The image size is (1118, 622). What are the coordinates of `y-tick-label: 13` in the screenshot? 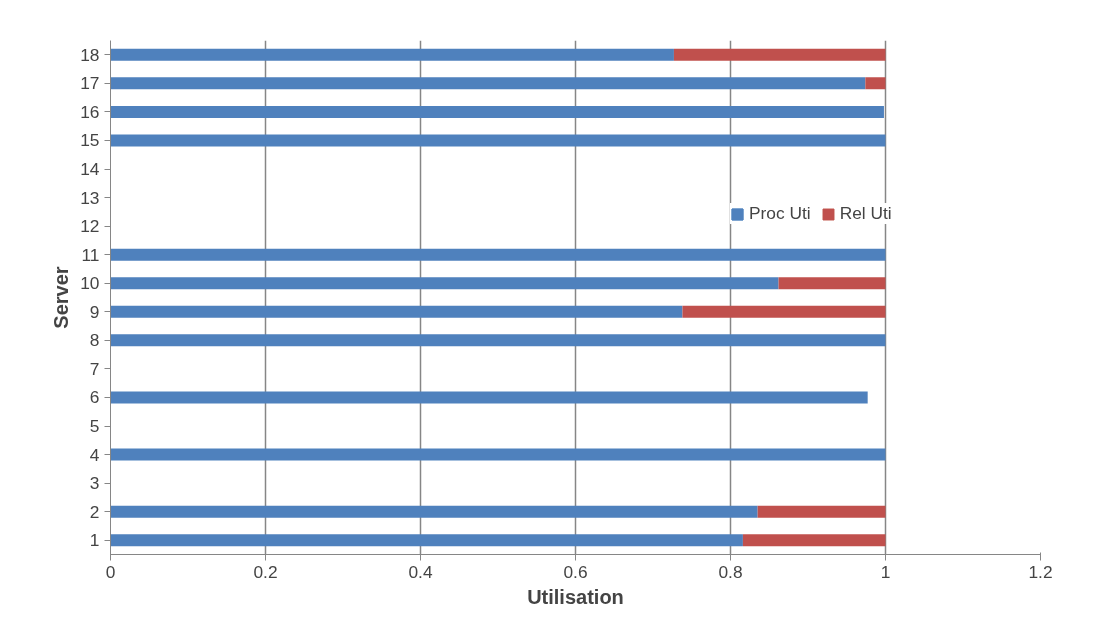 It's located at (90, 197).